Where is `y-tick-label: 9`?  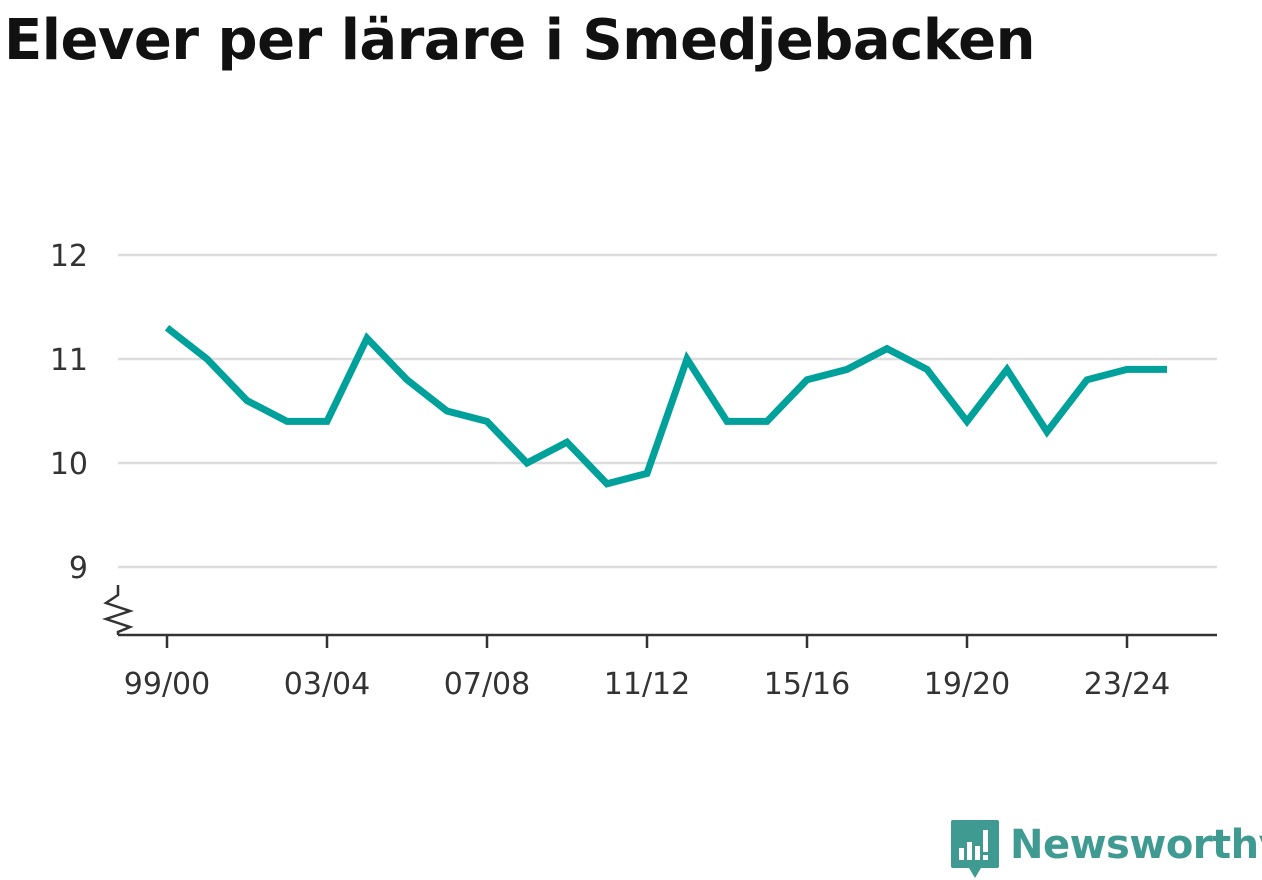
y-tick-label: 9 is located at coordinates (78, 568).